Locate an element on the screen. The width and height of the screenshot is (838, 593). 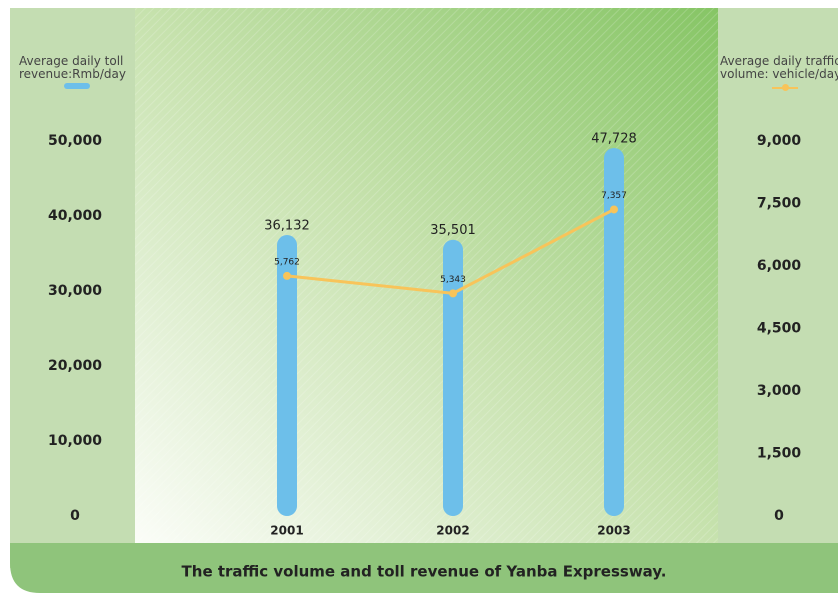
point-value-label: 5,343 is located at coordinates (453, 280).